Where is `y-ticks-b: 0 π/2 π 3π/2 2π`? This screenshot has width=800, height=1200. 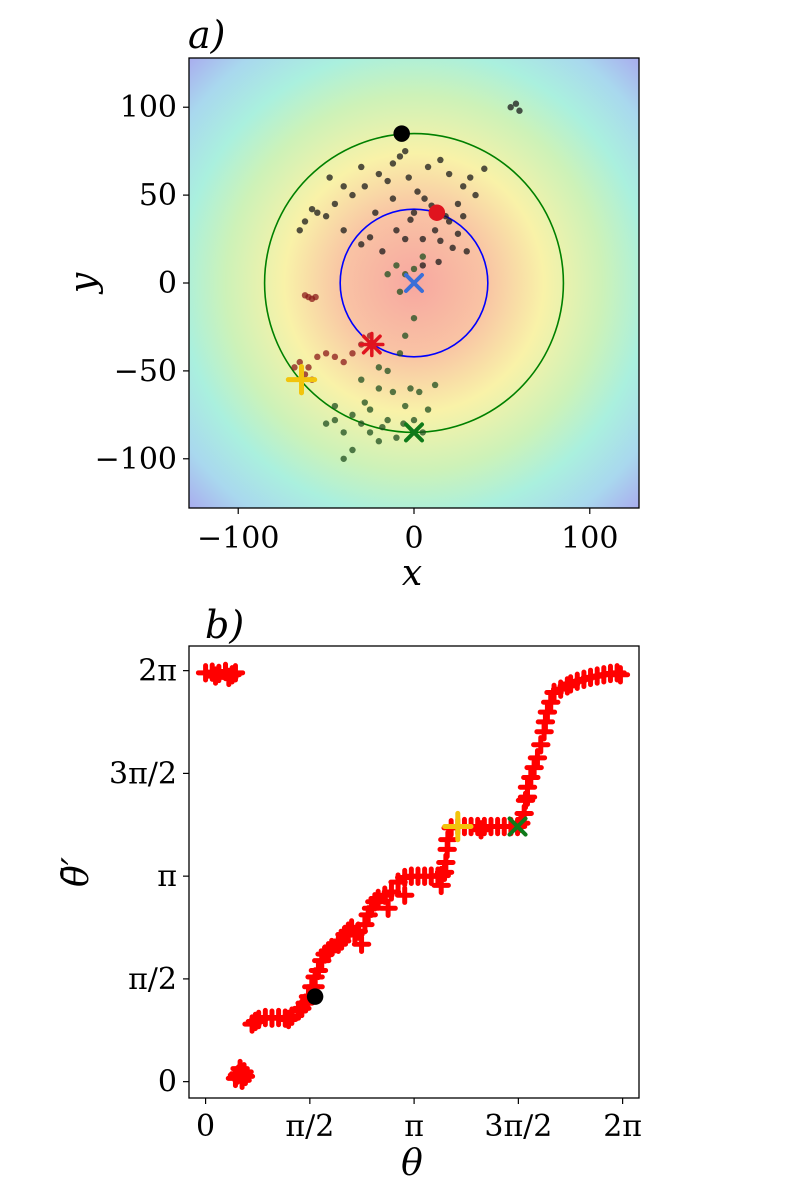
y-ticks-b: 0 π/2 π 3π/2 2π is located at coordinates (149, 877).